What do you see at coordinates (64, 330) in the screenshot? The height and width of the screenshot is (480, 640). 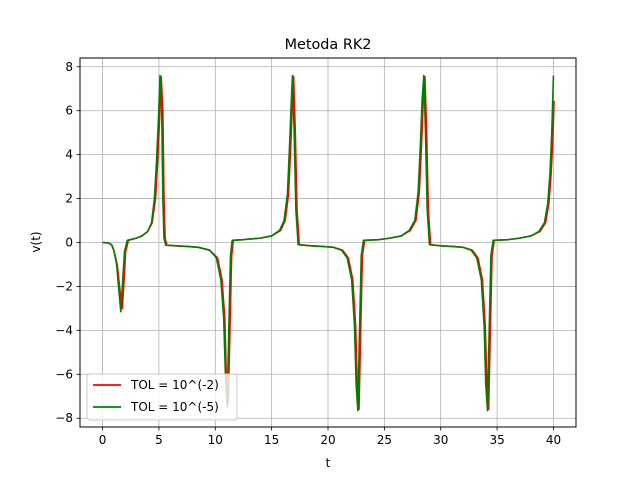 I see `y-tick-label: −4` at bounding box center [64, 330].